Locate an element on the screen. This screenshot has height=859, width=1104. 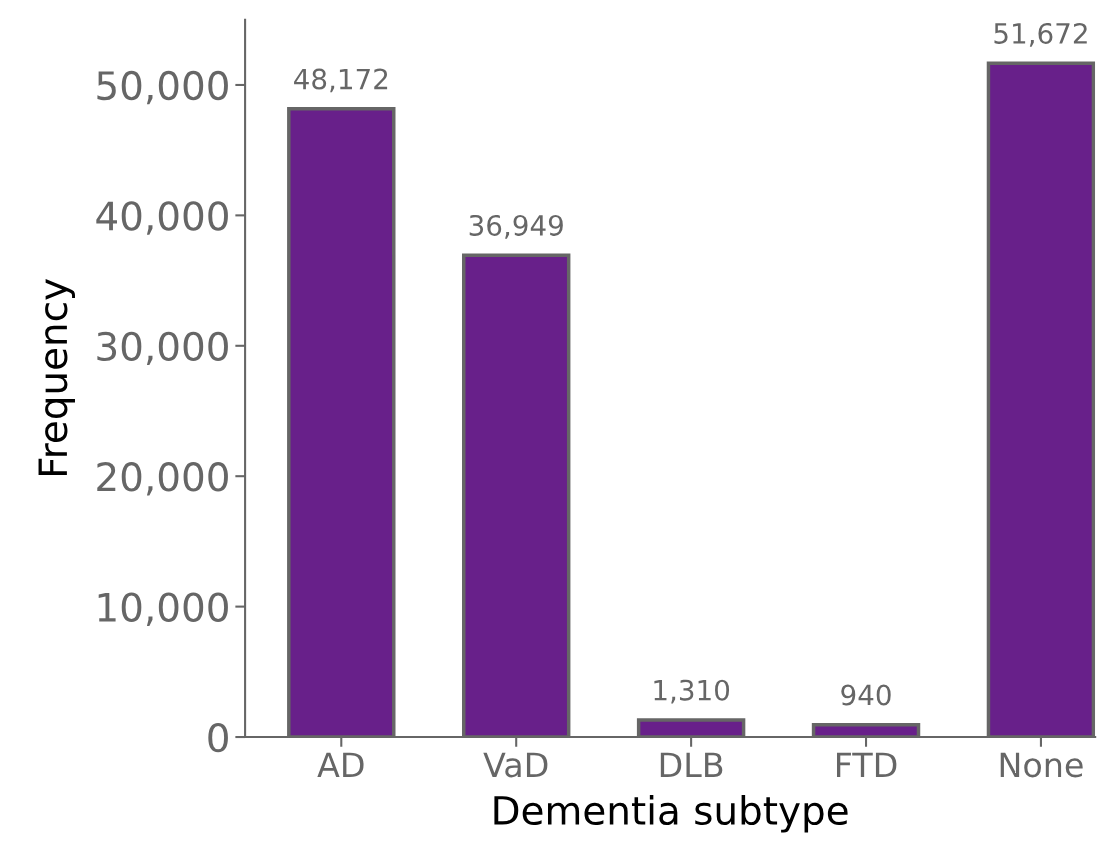
y-tick-label: 40,000 is located at coordinates (162, 218).